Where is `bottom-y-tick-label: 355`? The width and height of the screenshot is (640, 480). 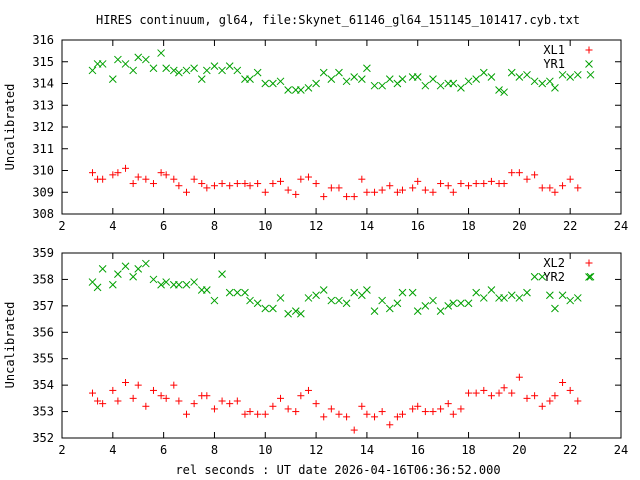
bottom-y-tick-label: 355 is located at coordinates (43, 359).